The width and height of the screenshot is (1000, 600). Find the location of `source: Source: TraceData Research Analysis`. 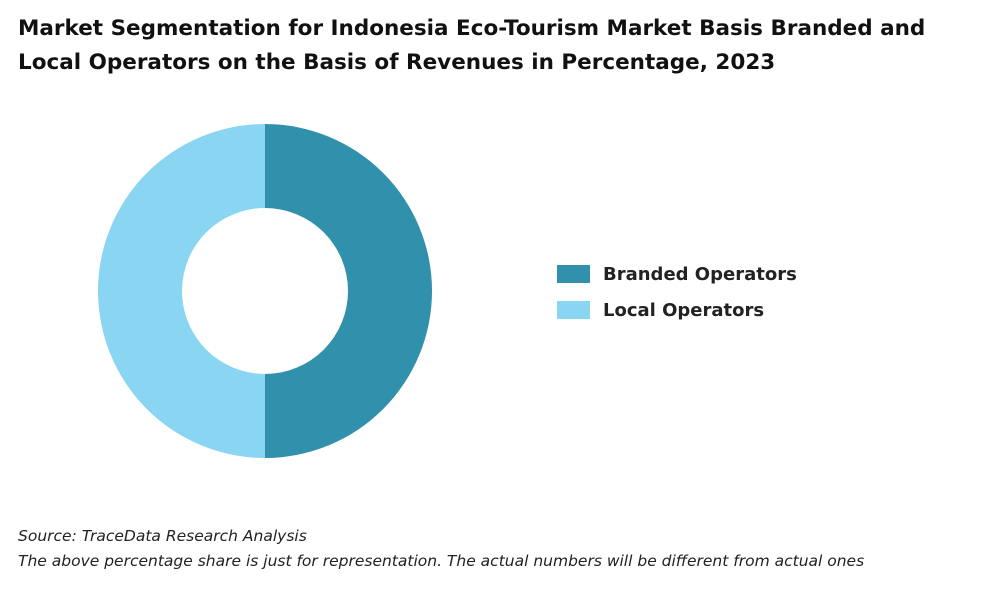

source: Source: TraceData Research Analysis is located at coordinates (162, 536).